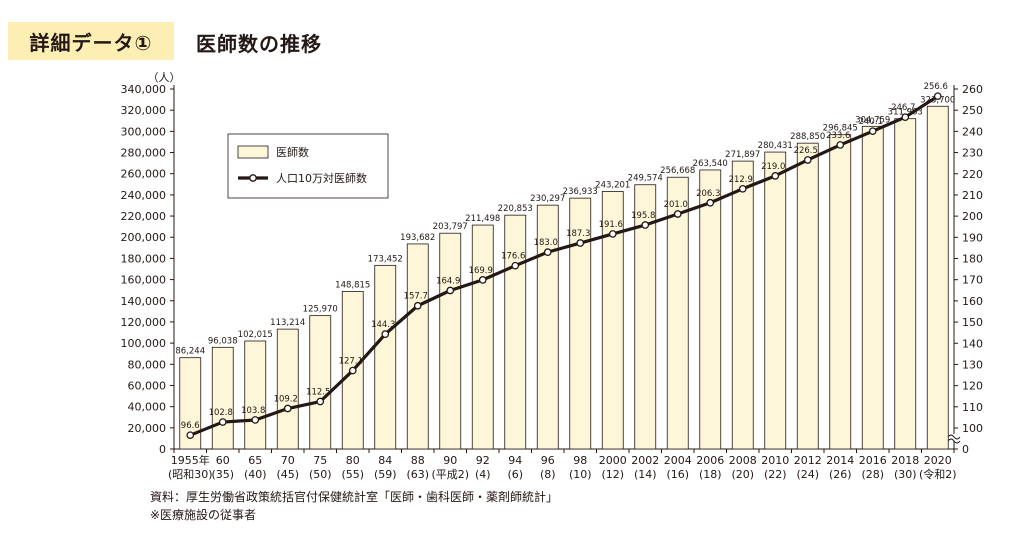 The image size is (1024, 540). I want to click on right-tick-label: 150, so click(972, 322).